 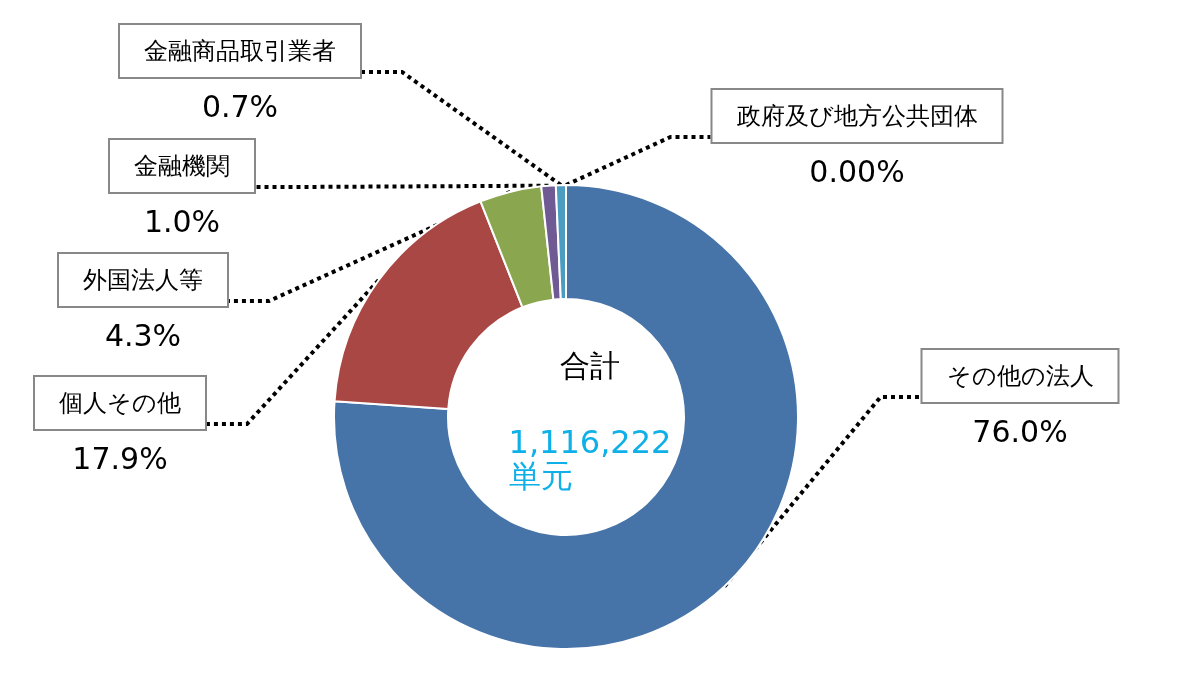 What do you see at coordinates (120, 458) in the screenshot?
I see `data-label: 17.9%` at bounding box center [120, 458].